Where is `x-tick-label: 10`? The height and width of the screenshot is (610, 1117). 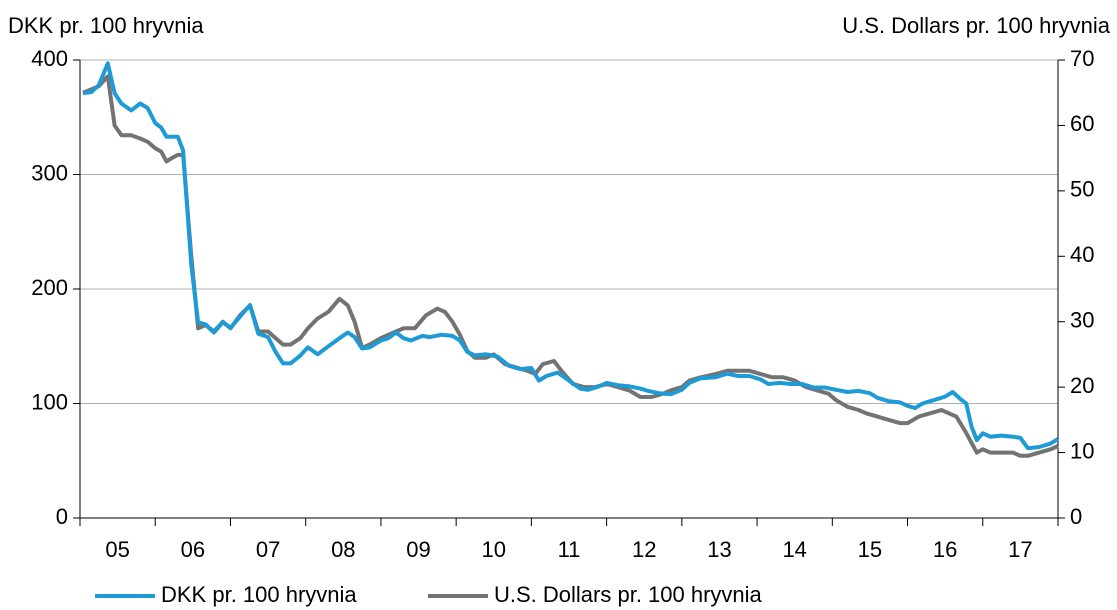 x-tick-label: 10 is located at coordinates (494, 549).